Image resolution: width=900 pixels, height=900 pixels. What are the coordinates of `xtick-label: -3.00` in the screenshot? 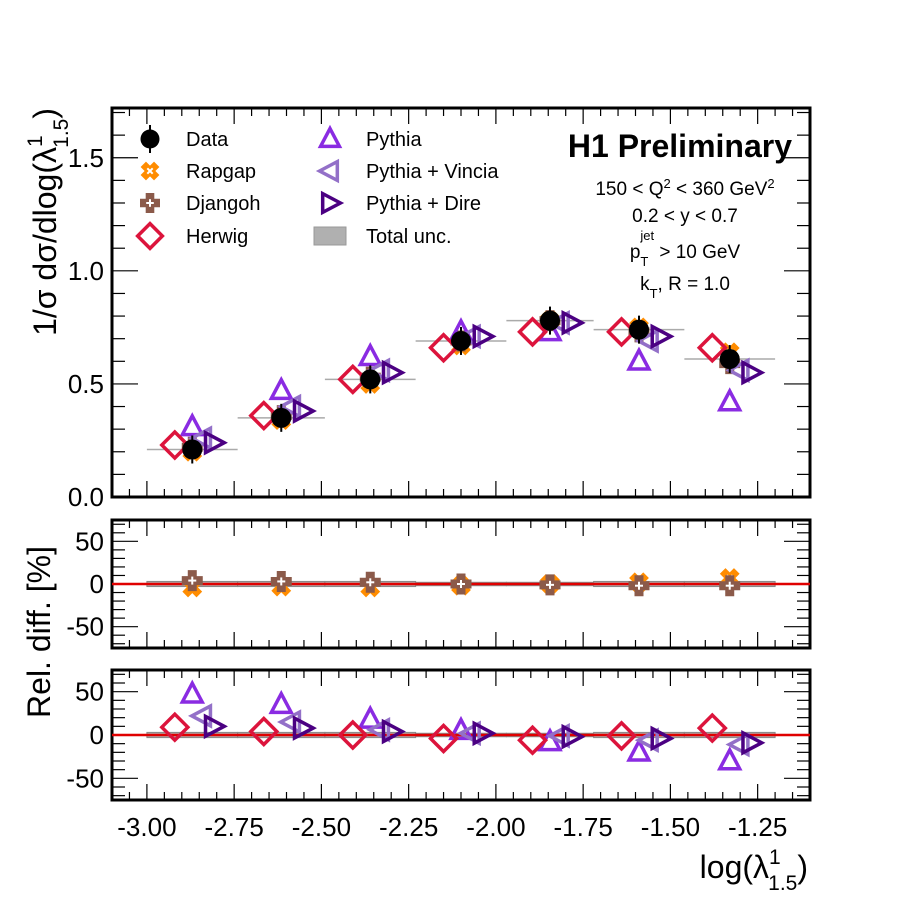 It's located at (146, 827).